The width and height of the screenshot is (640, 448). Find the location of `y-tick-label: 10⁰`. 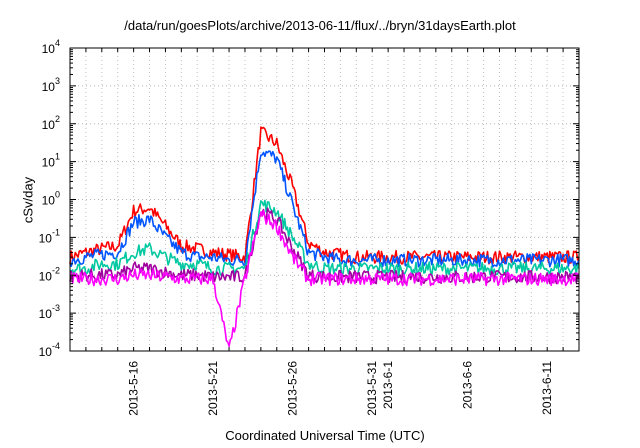

y-tick-label: 10⁰ is located at coordinates (51, 199).